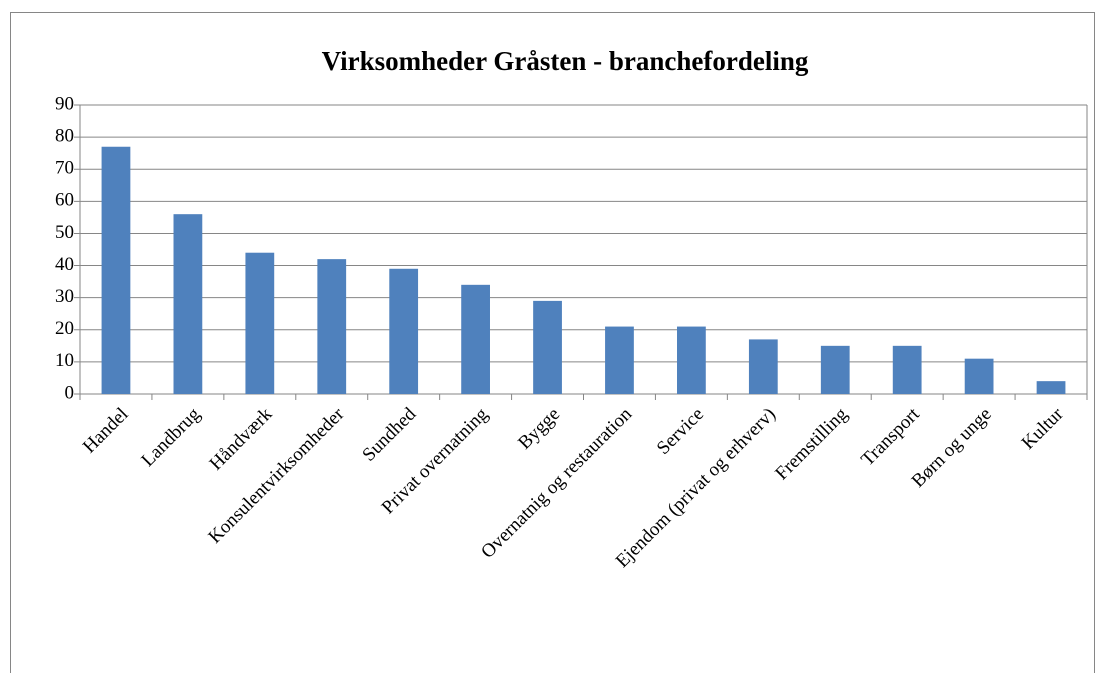 The height and width of the screenshot is (673, 1105). I want to click on y-tick-label: 50, so click(64, 232).